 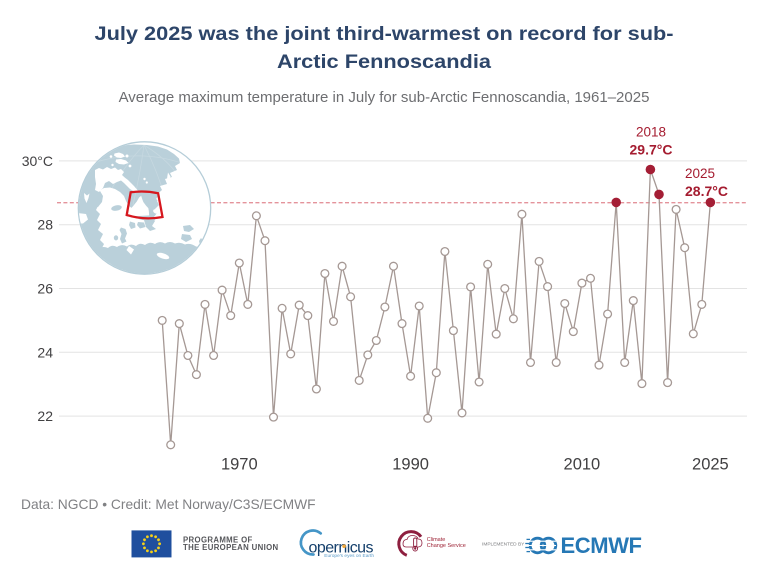 What do you see at coordinates (582, 465) in the screenshot?
I see `svg-text: 2010` at bounding box center [582, 465].